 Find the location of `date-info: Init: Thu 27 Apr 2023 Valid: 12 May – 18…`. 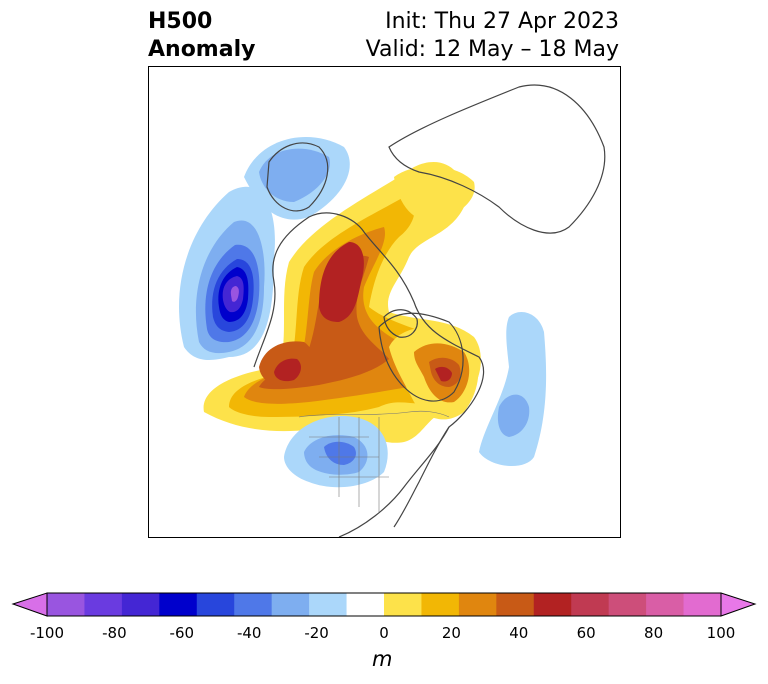

date-info: Init: Thu 27 Apr 2023 Valid: 12 May – 18… is located at coordinates (492, 36).